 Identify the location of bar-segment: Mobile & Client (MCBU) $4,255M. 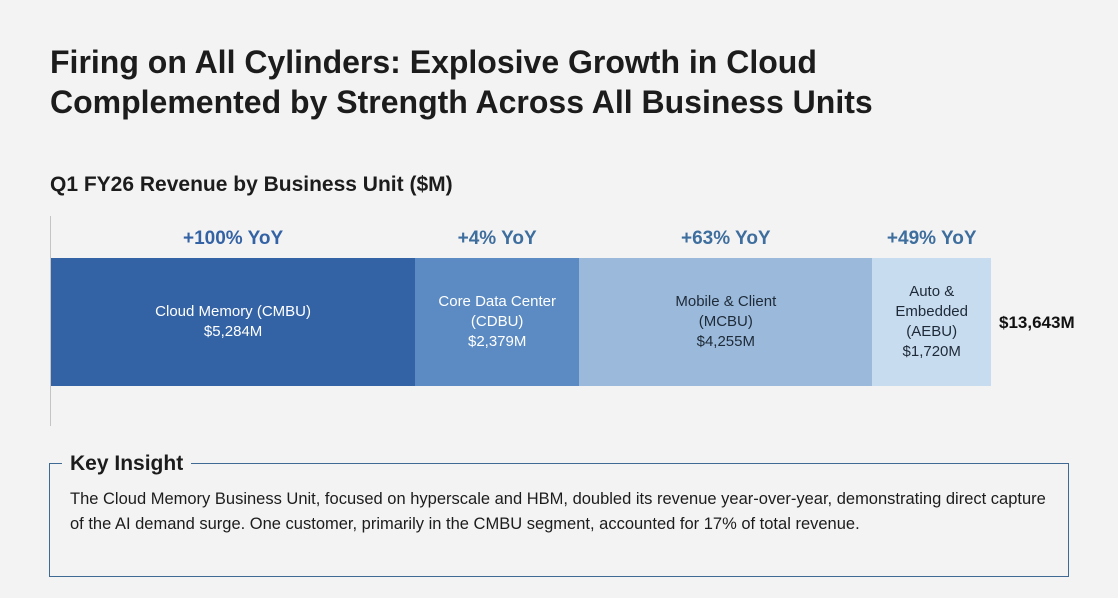
(726, 322).